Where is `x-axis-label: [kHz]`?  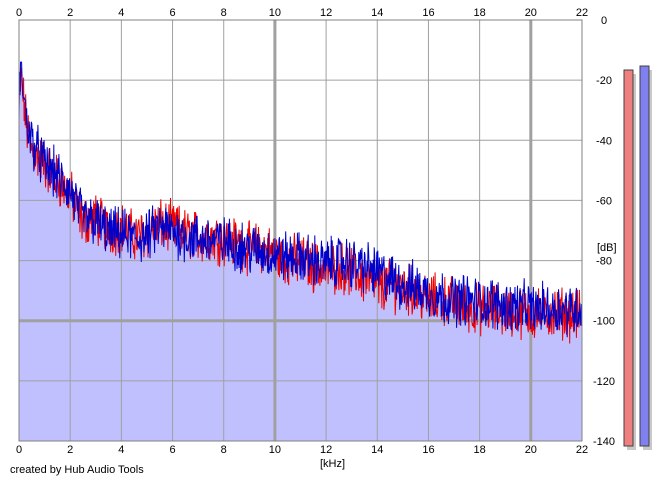 x-axis-label: [kHz] is located at coordinates (332, 464).